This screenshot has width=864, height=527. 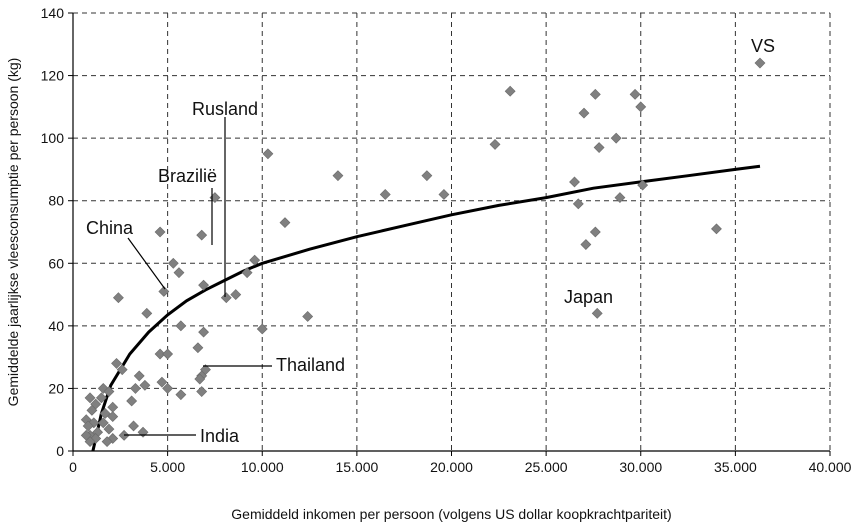 What do you see at coordinates (56, 201) in the screenshot?
I see `y-tick-label: 80` at bounding box center [56, 201].